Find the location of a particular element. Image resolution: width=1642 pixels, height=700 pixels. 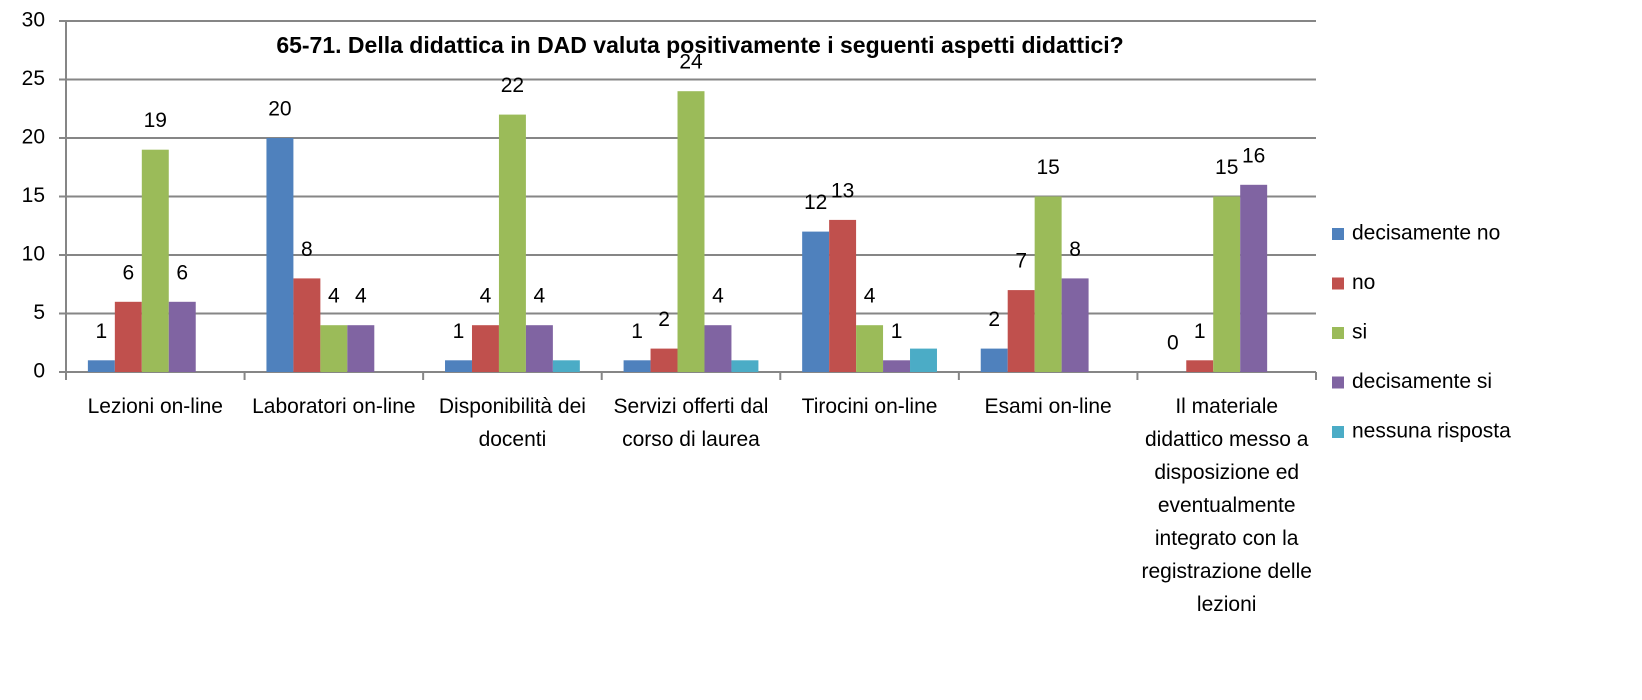

legend-label: decisamente si is located at coordinates (1422, 381).